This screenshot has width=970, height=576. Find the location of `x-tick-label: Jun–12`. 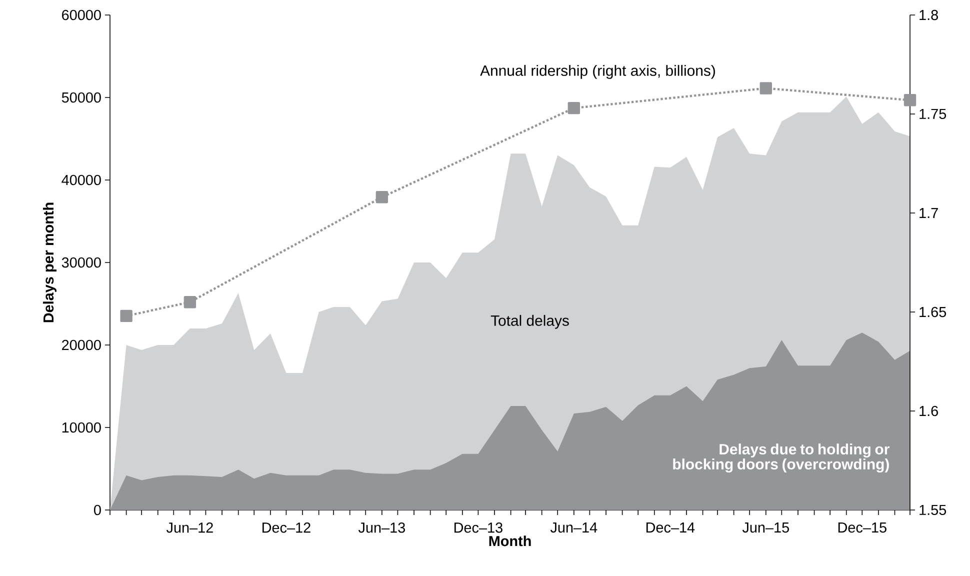

x-tick-label: Jun–12 is located at coordinates (189, 527).